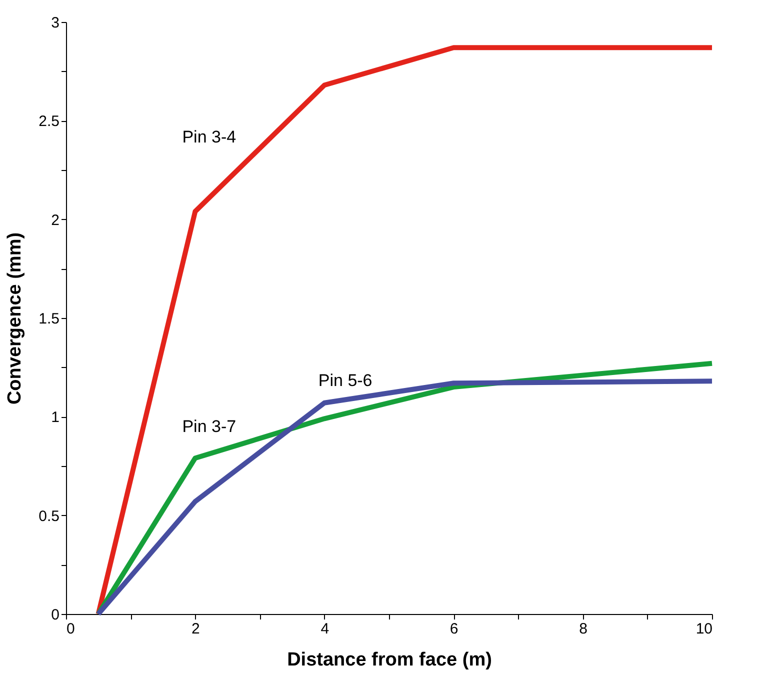  I want to click on series-label: Pin 5-6, so click(345, 380).